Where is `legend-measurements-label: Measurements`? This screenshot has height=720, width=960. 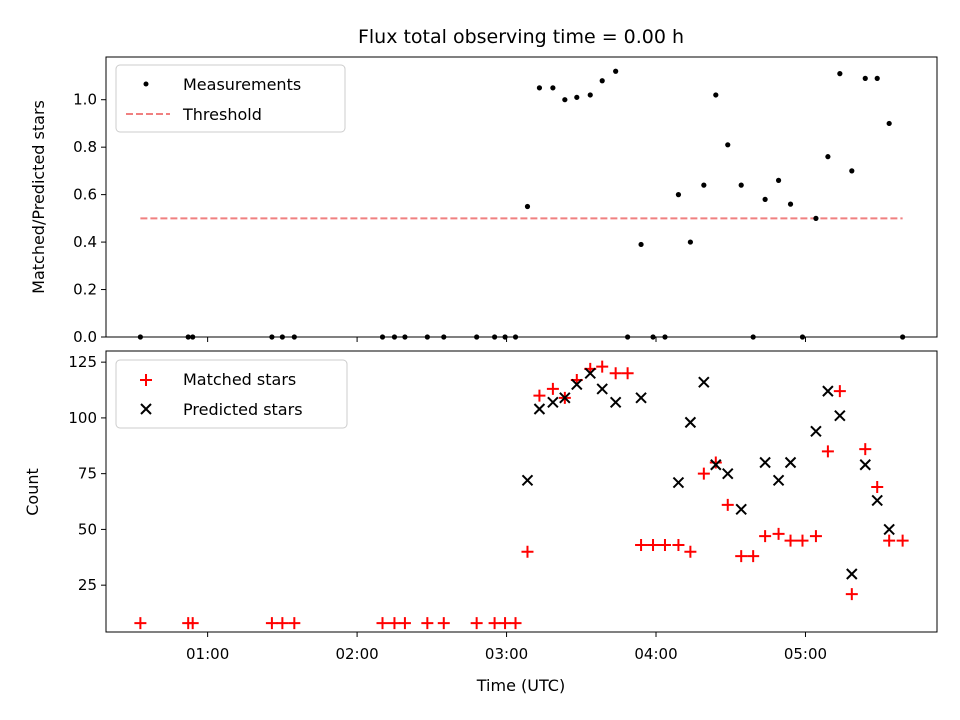
legend-measurements-label: Measurements is located at coordinates (242, 84).